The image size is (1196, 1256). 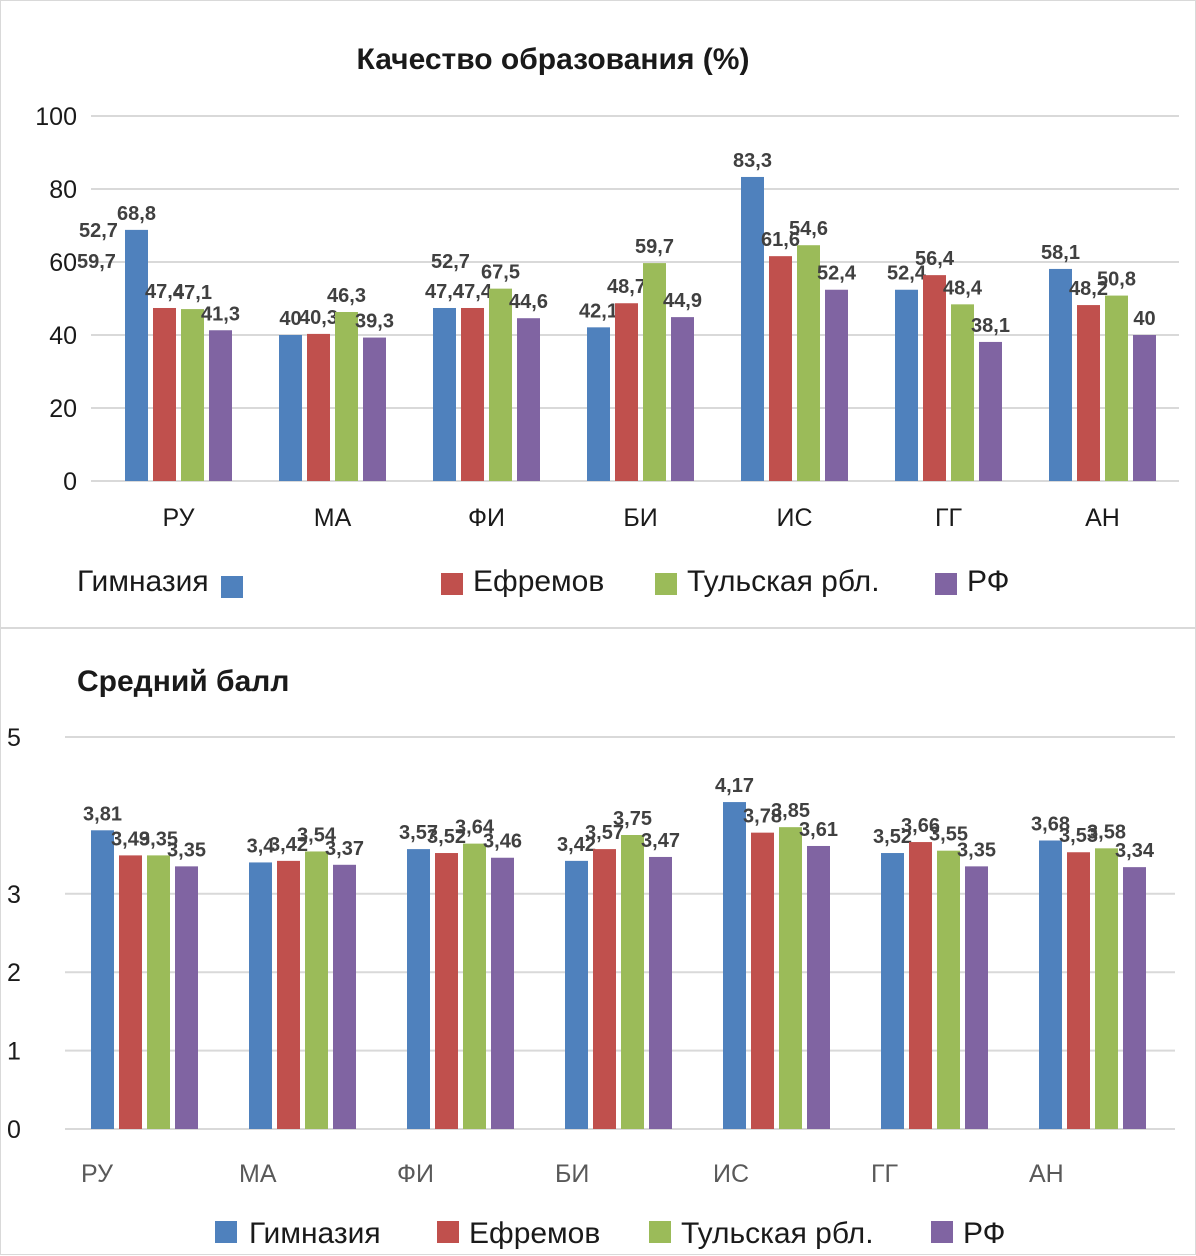 I want to click on y-tick-label: 5, so click(x=14, y=738).